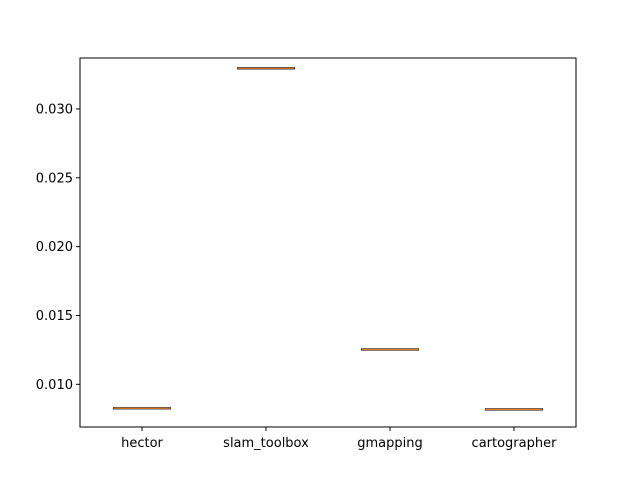  What do you see at coordinates (390, 443) in the screenshot?
I see `x-tick-label: gmapping` at bounding box center [390, 443].